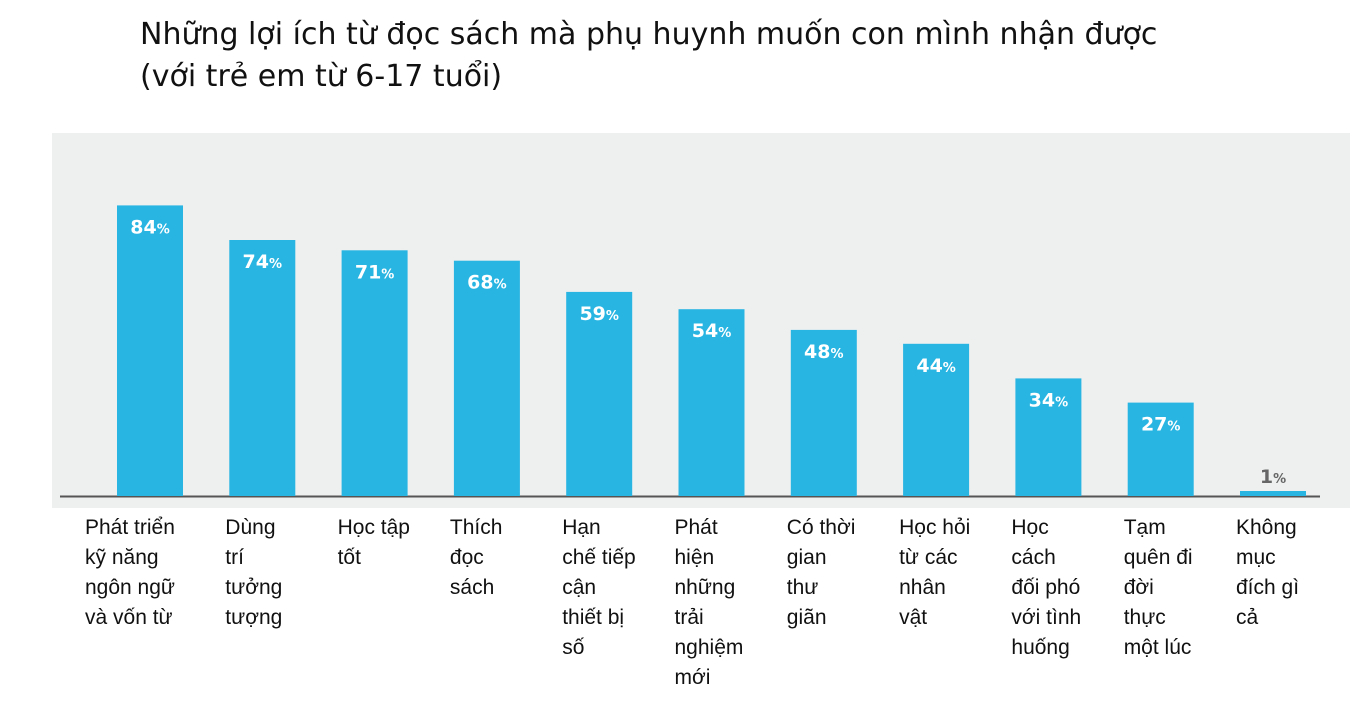 Image resolution: width=1372 pixels, height=701 pixels. I want to click on data-label: 71%, so click(374, 272).